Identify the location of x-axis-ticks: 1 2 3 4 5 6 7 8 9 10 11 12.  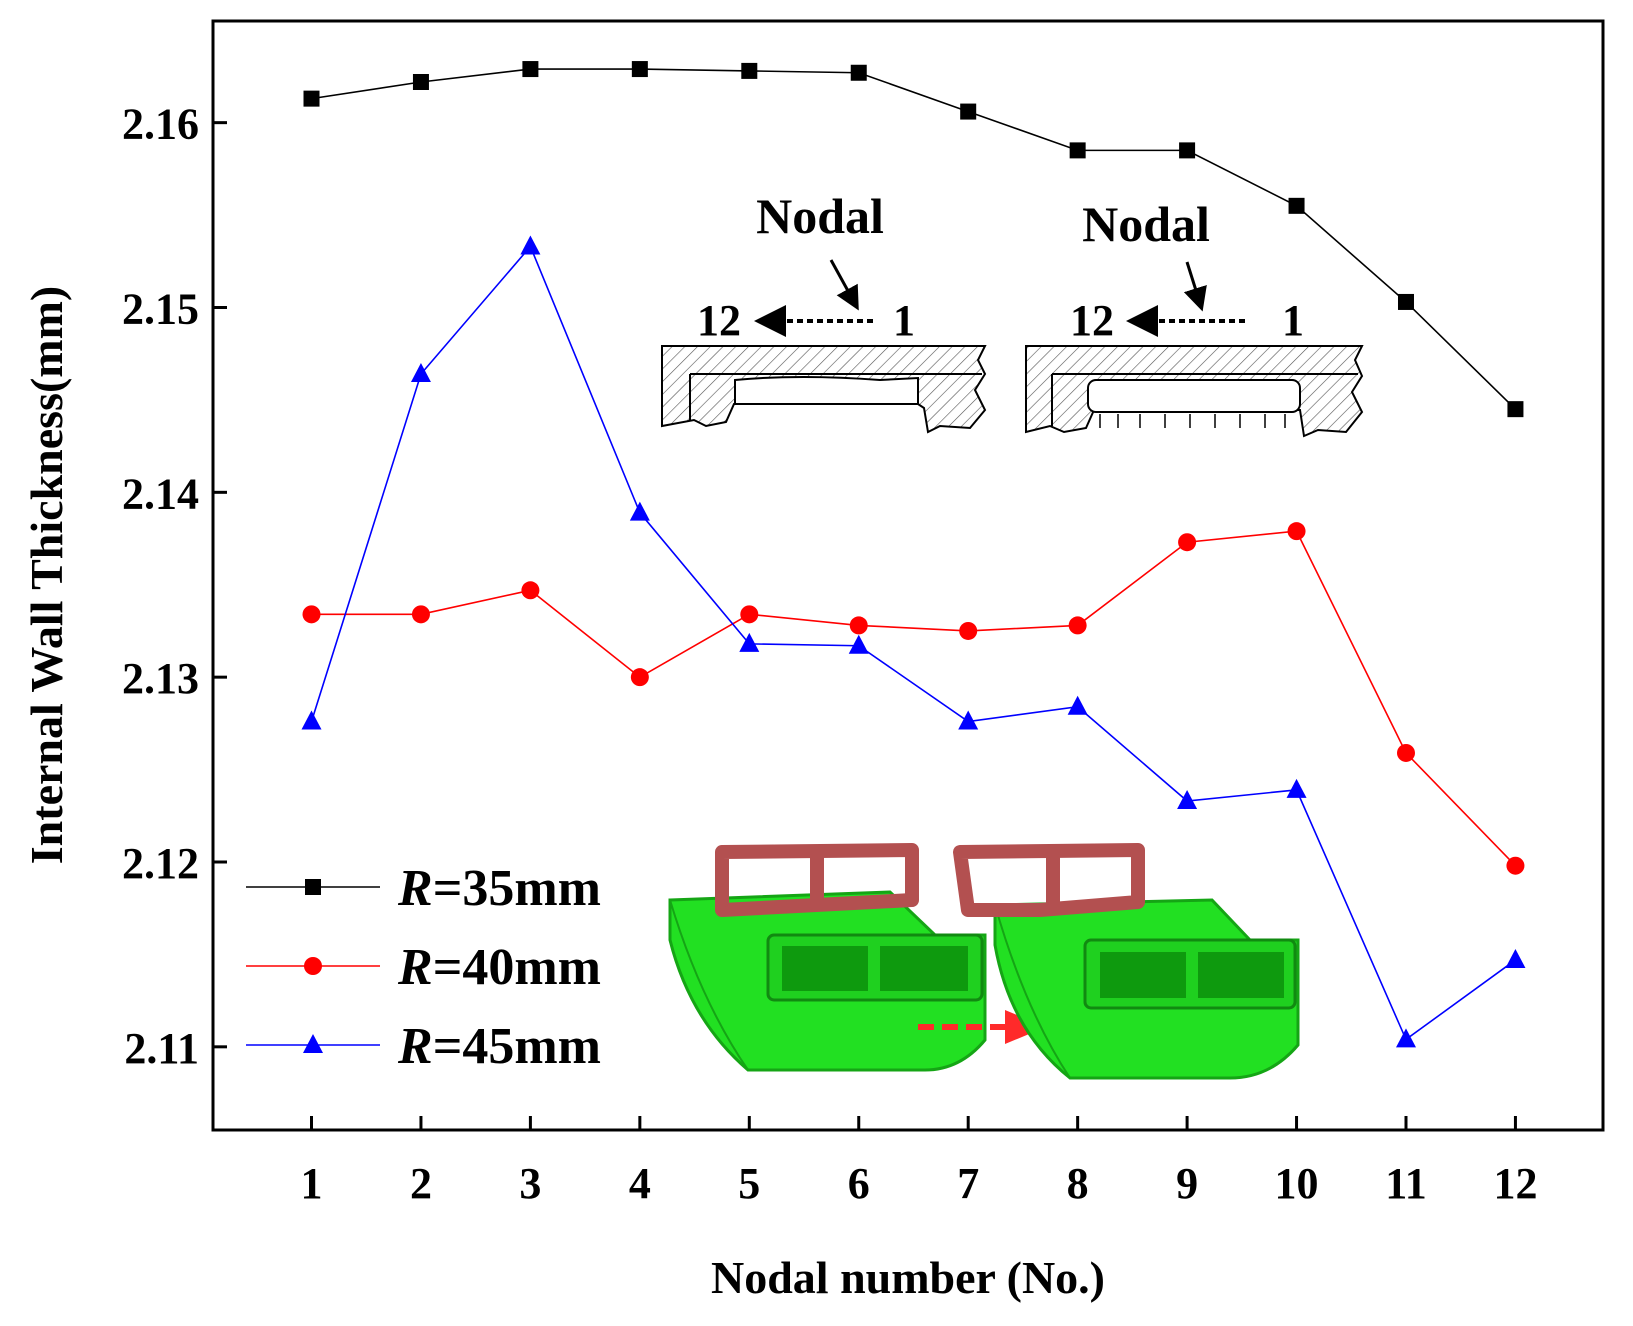
(919, 1162).